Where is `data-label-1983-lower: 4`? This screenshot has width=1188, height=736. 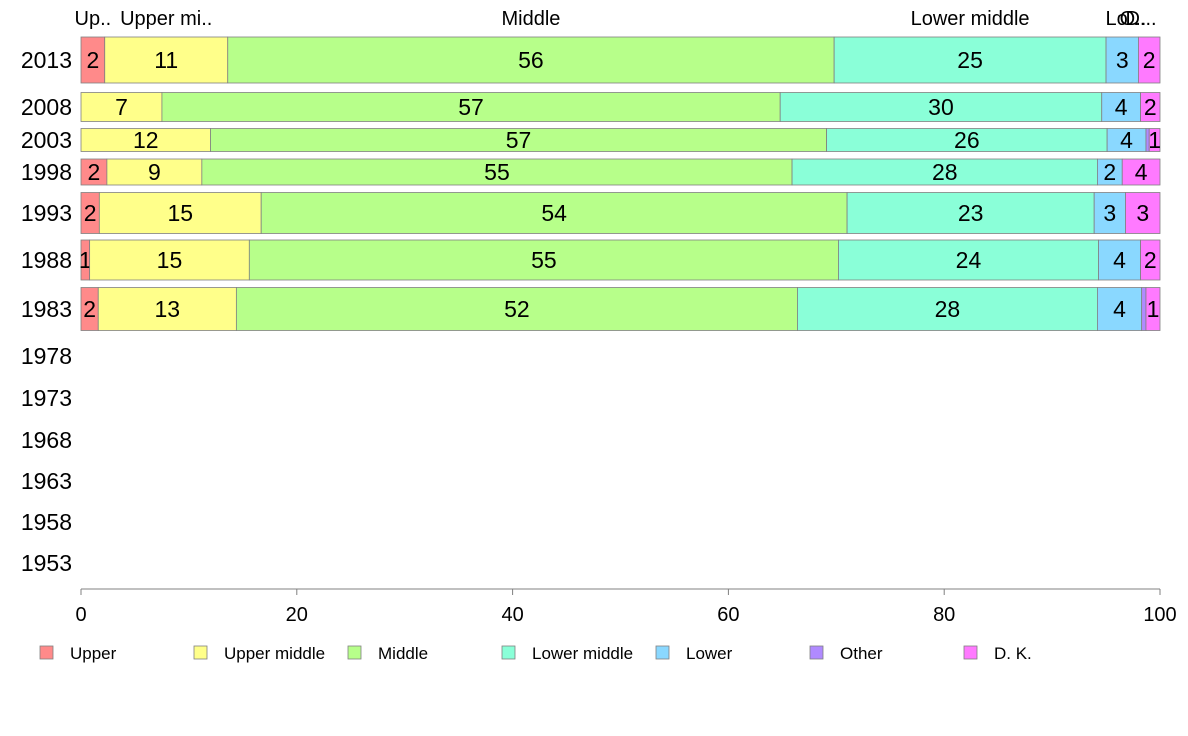
data-label-1983-lower: 4 is located at coordinates (1119, 309).